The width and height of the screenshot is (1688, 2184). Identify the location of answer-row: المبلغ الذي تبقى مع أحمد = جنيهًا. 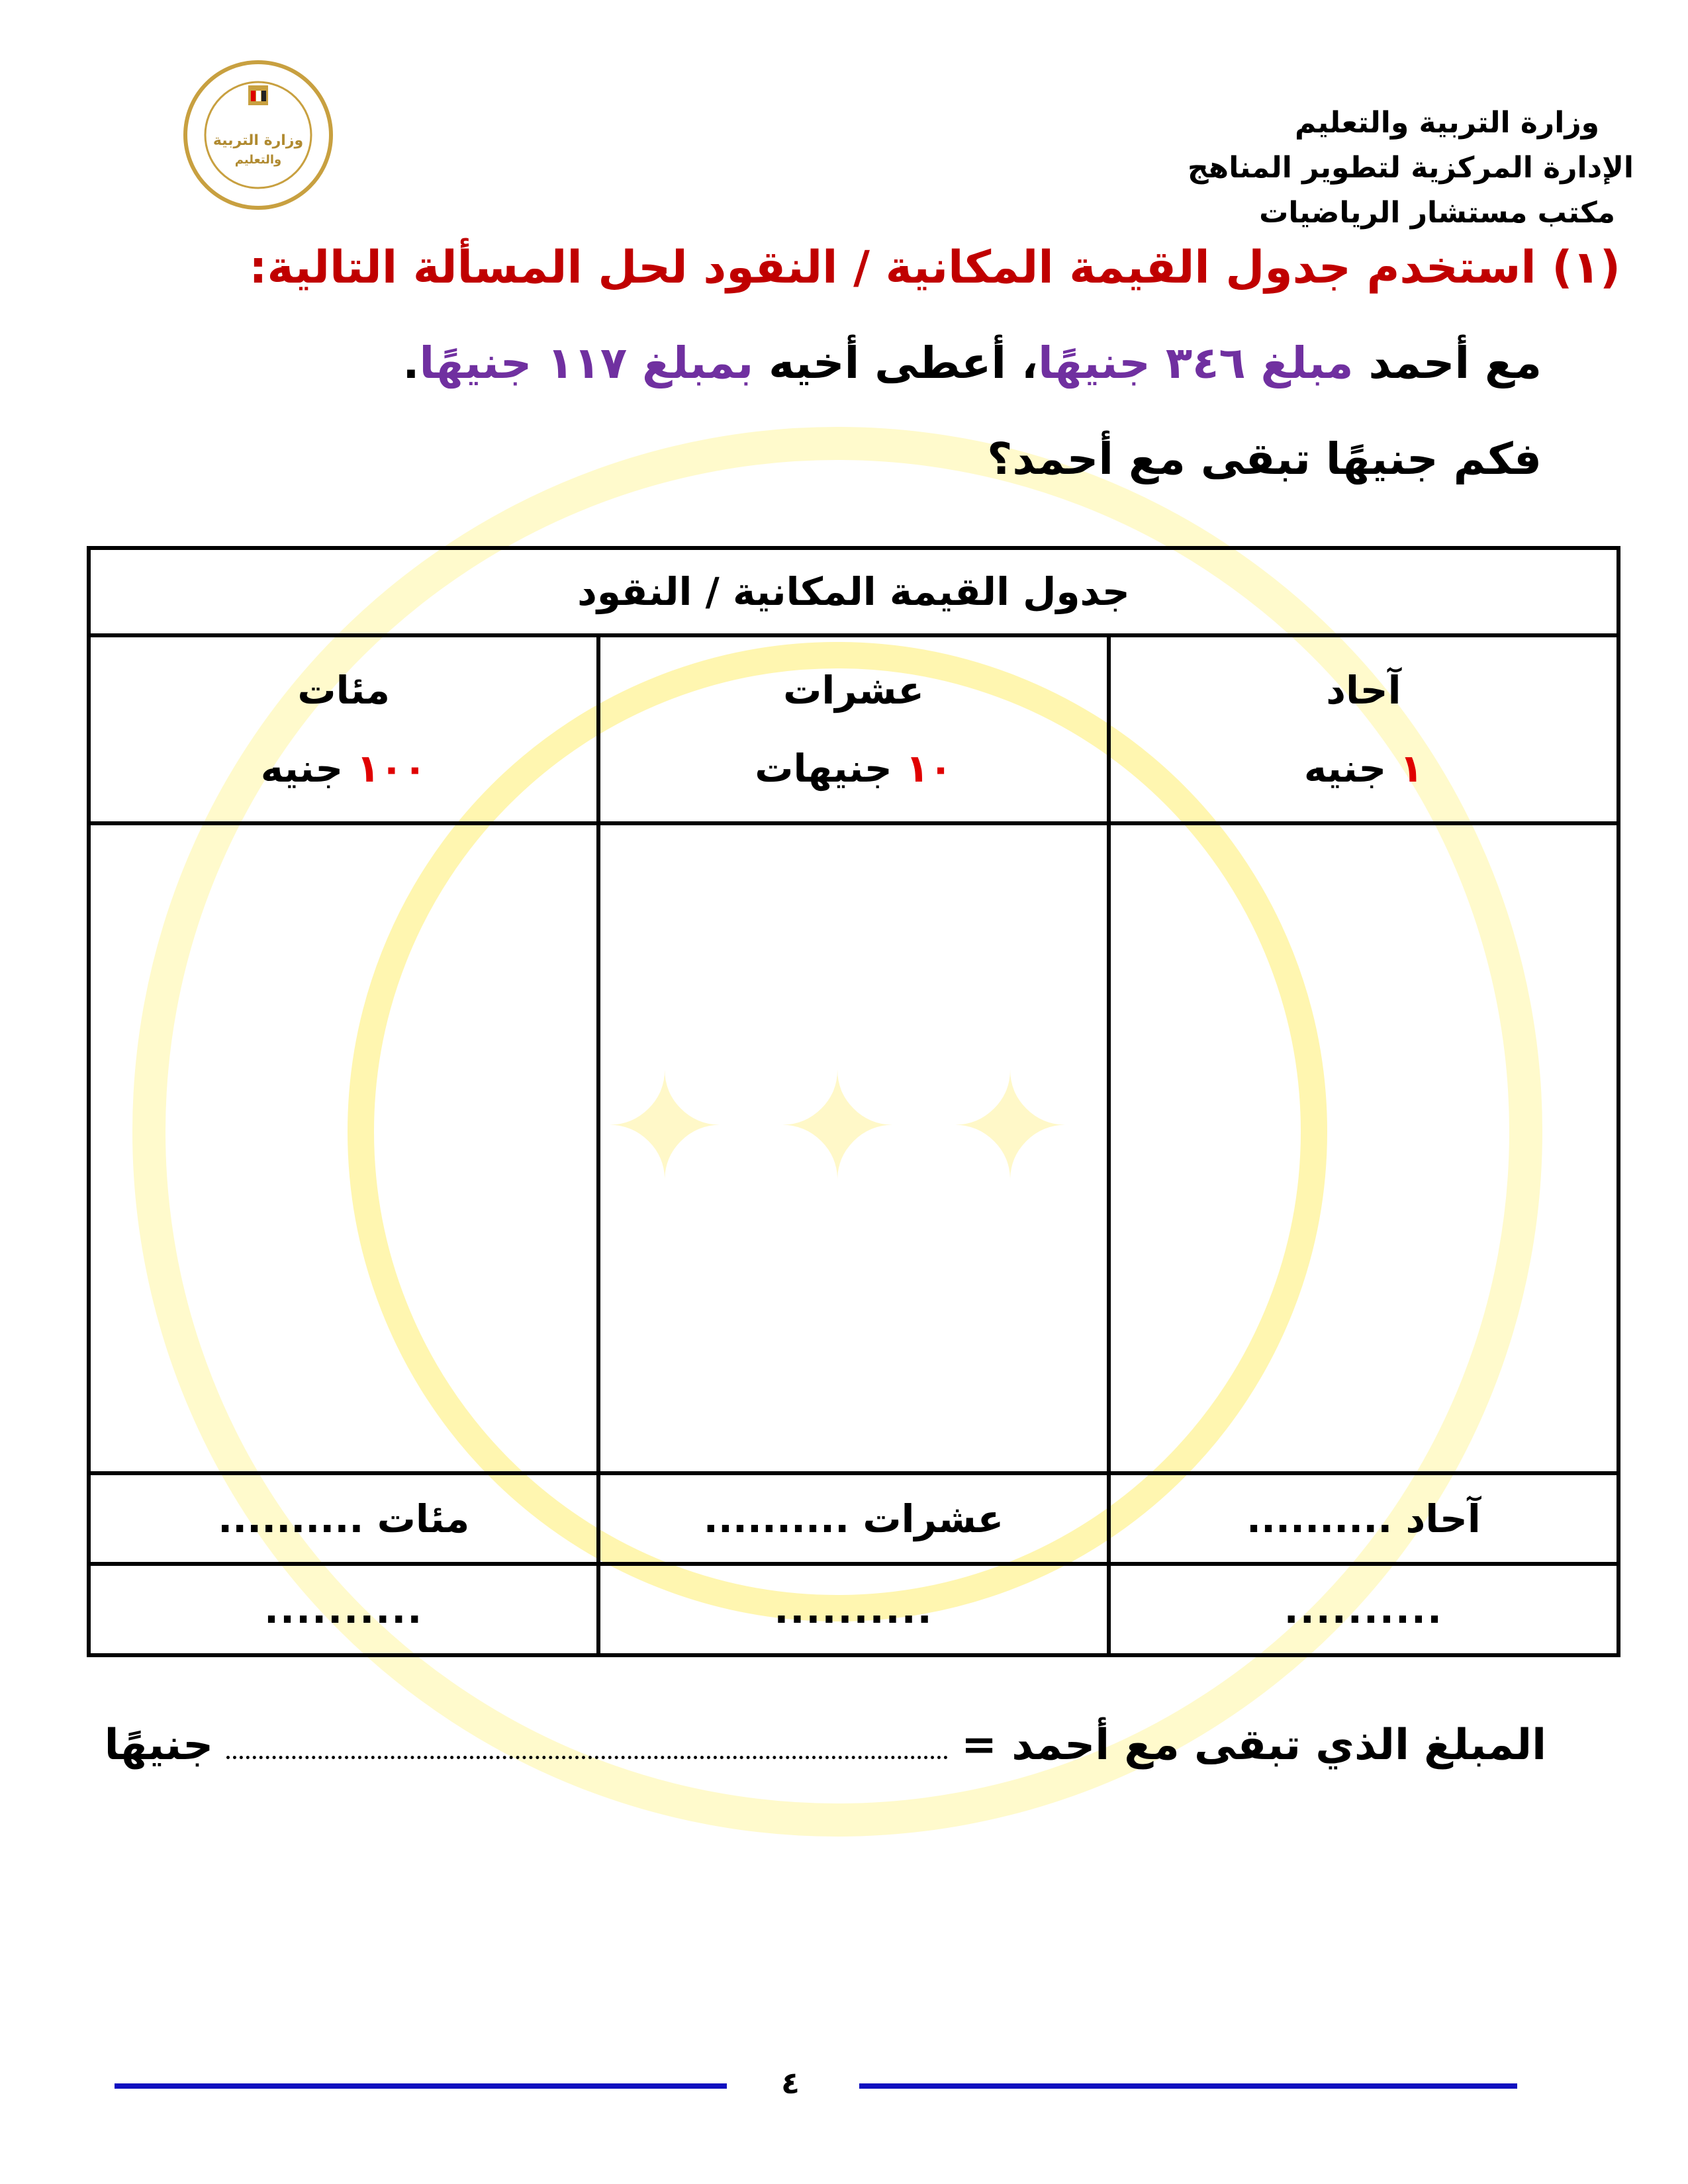
(825, 1746).